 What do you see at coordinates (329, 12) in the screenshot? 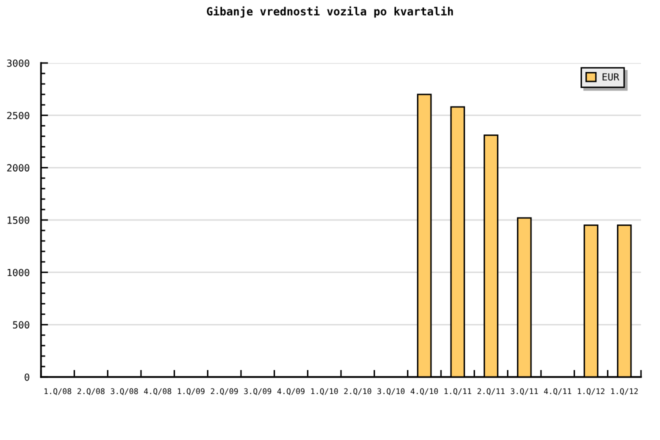
I see `chart-title: Gibanje vrednosti vozila po kvartalih` at bounding box center [329, 12].